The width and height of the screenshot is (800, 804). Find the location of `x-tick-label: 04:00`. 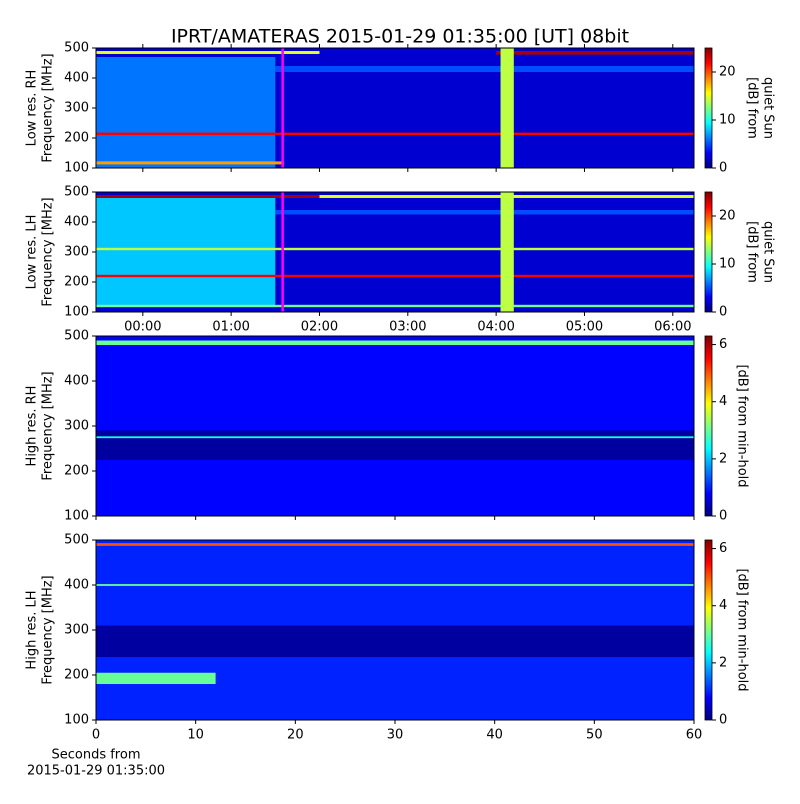

x-tick-label: 04:00 is located at coordinates (495, 327).